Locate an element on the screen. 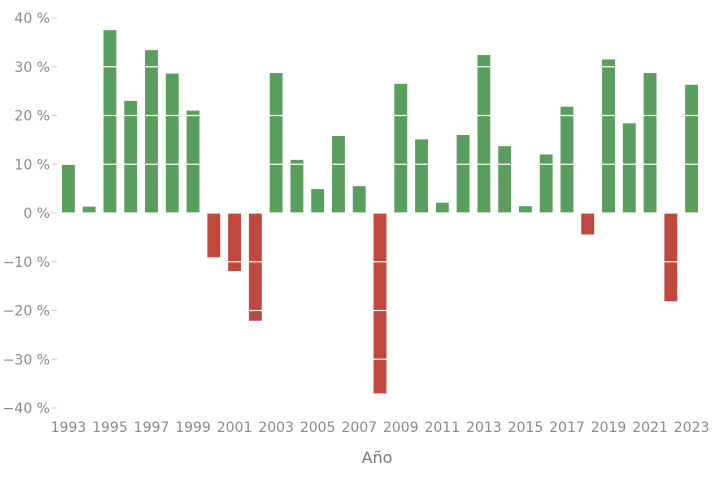 The width and height of the screenshot is (723, 477). bar-2011 is located at coordinates (442, 207).